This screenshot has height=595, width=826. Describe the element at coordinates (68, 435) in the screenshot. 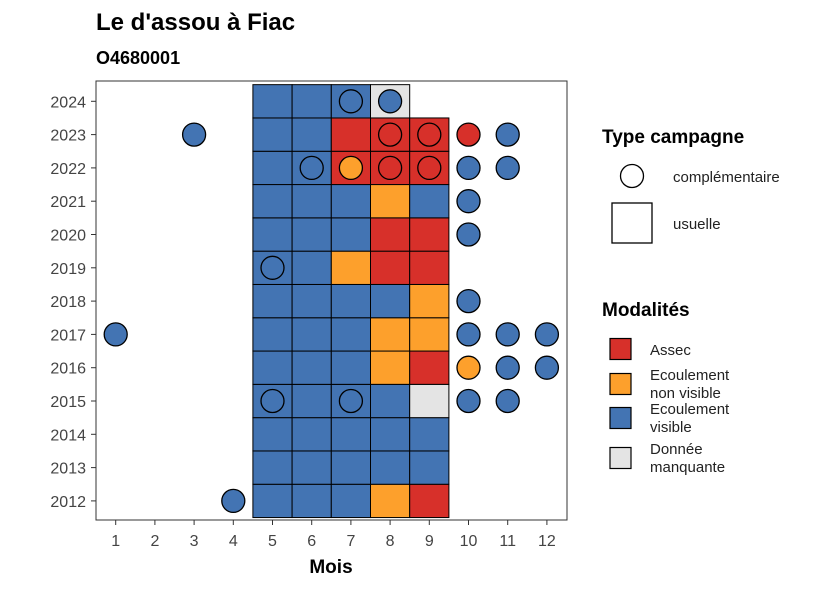

I see `y-tick-label-2014: 2014` at that location.